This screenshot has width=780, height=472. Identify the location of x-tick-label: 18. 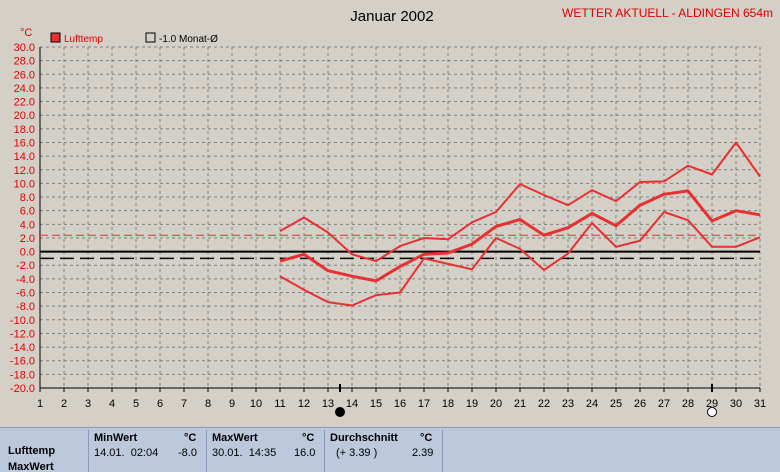
(448, 404).